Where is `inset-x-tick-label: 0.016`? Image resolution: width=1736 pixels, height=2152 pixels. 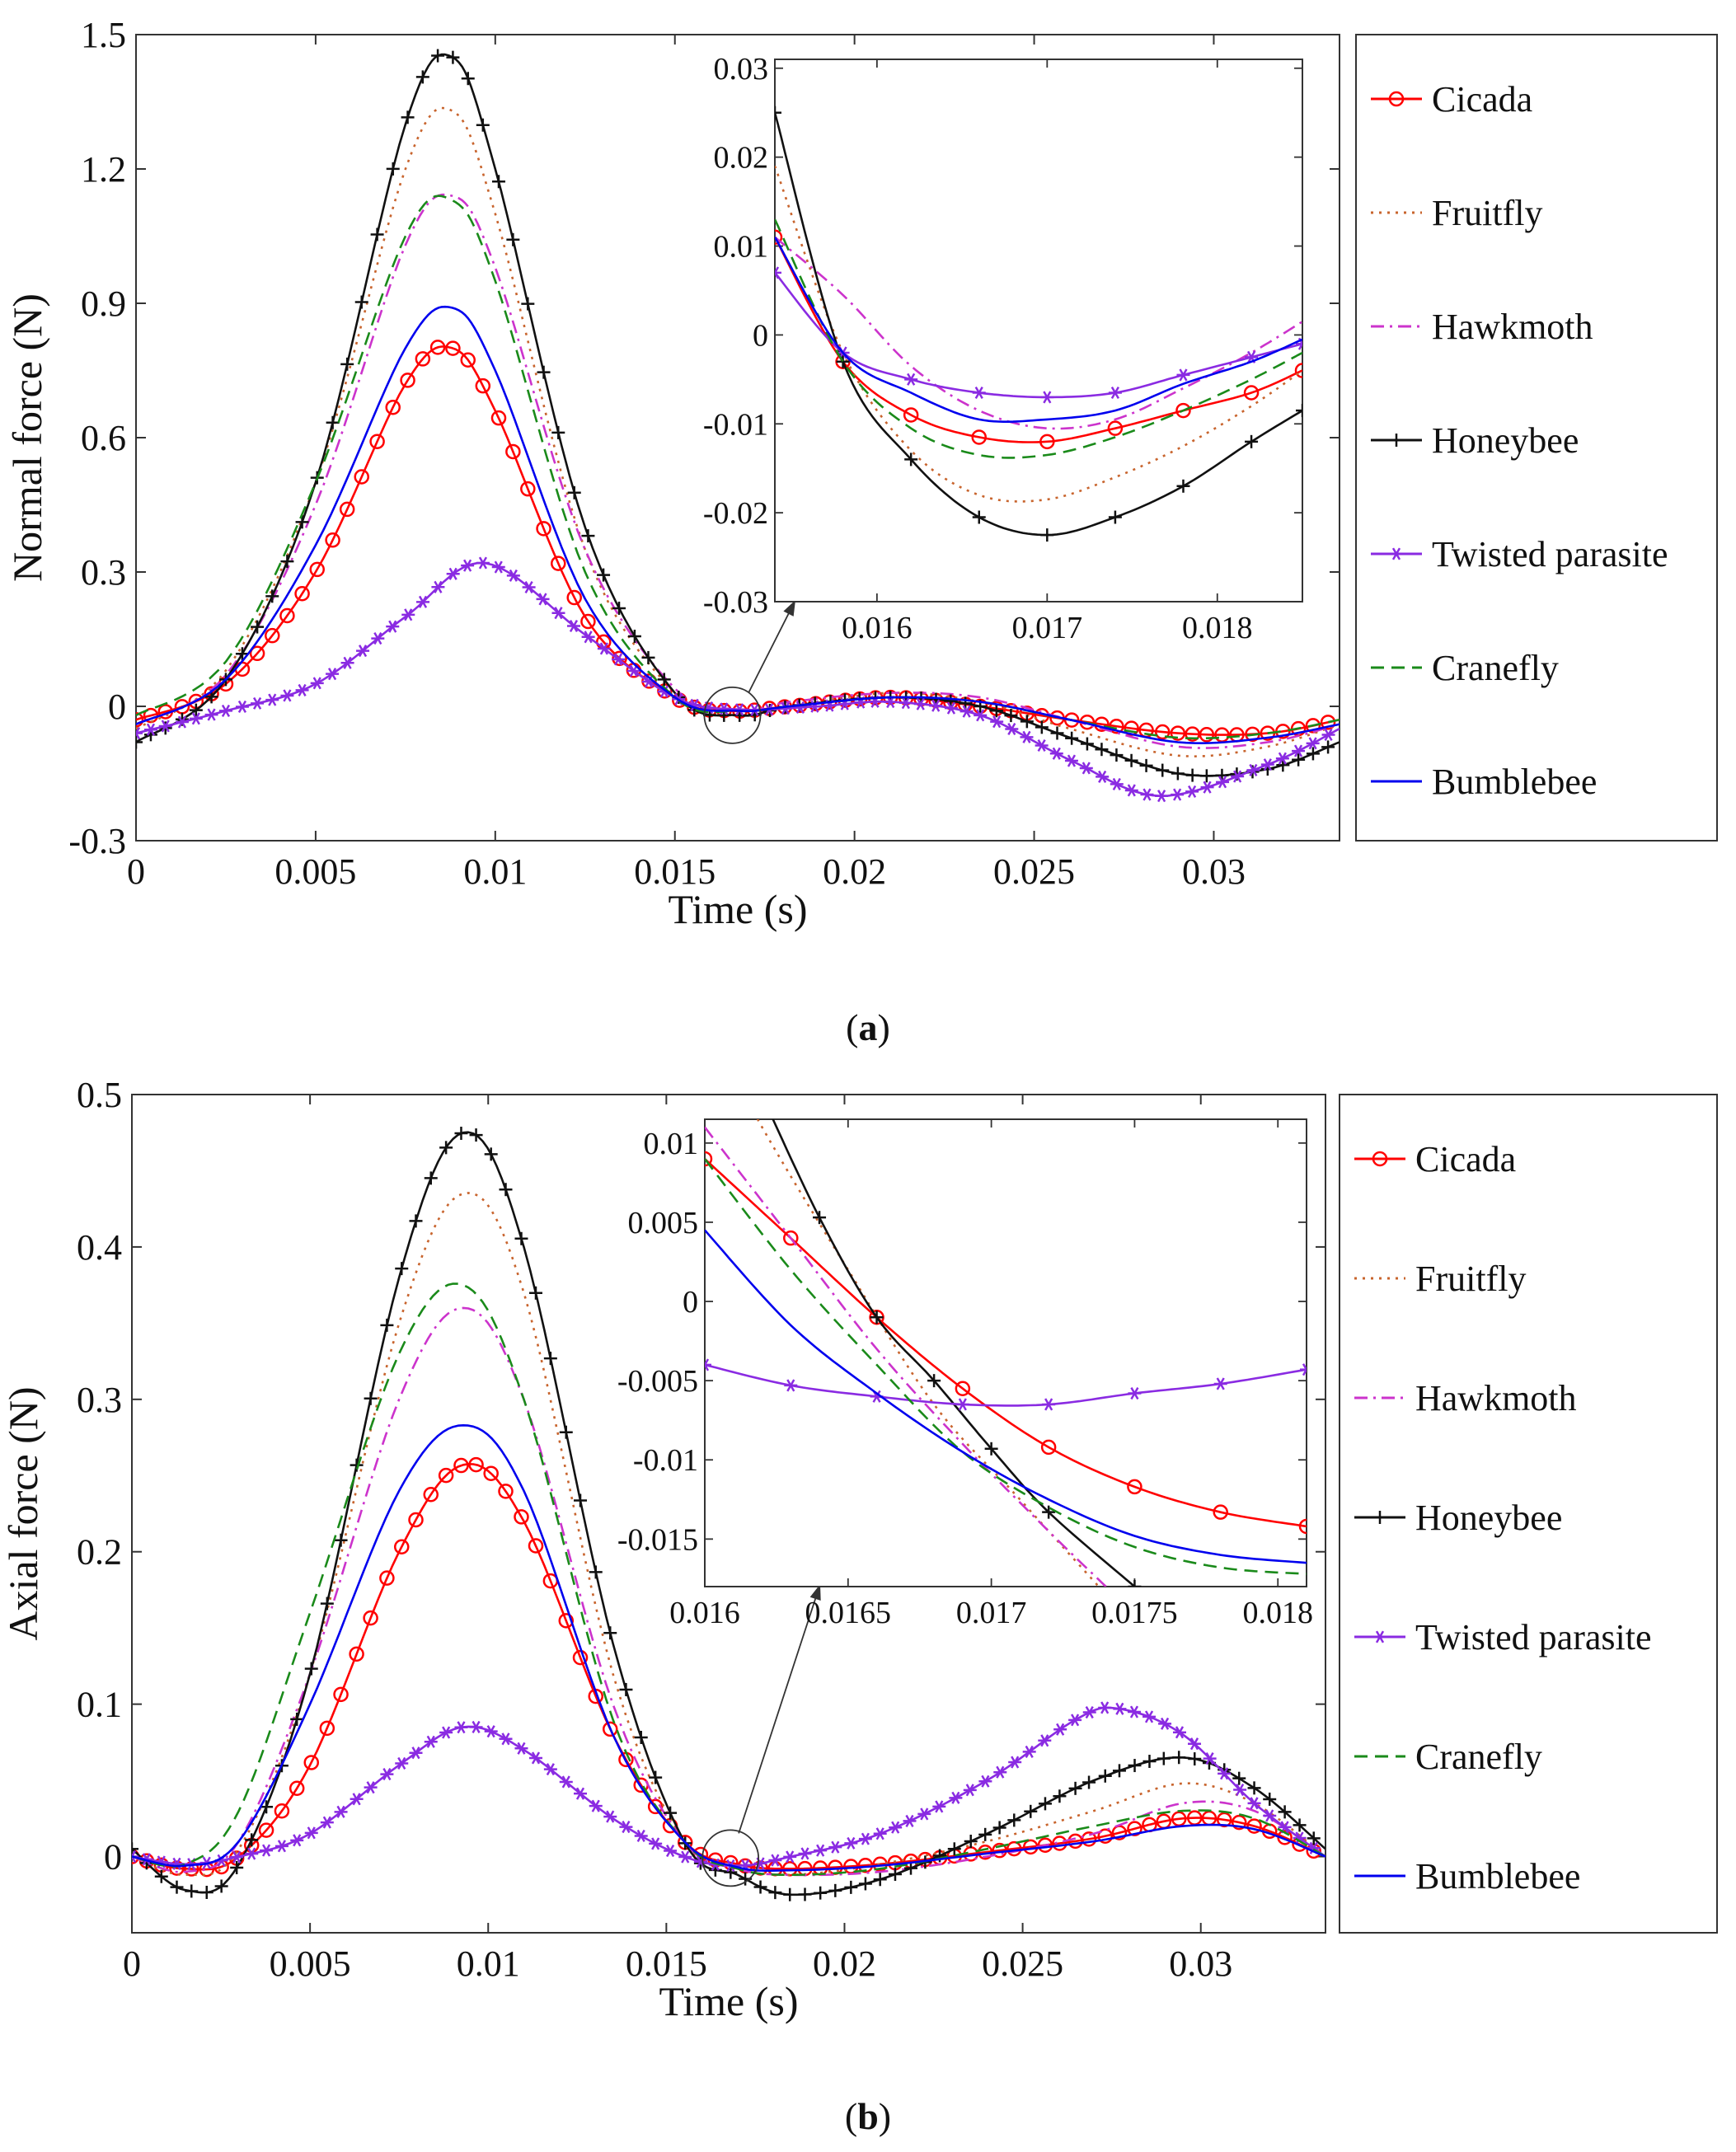 inset-x-tick-label: 0.016 is located at coordinates (877, 628).